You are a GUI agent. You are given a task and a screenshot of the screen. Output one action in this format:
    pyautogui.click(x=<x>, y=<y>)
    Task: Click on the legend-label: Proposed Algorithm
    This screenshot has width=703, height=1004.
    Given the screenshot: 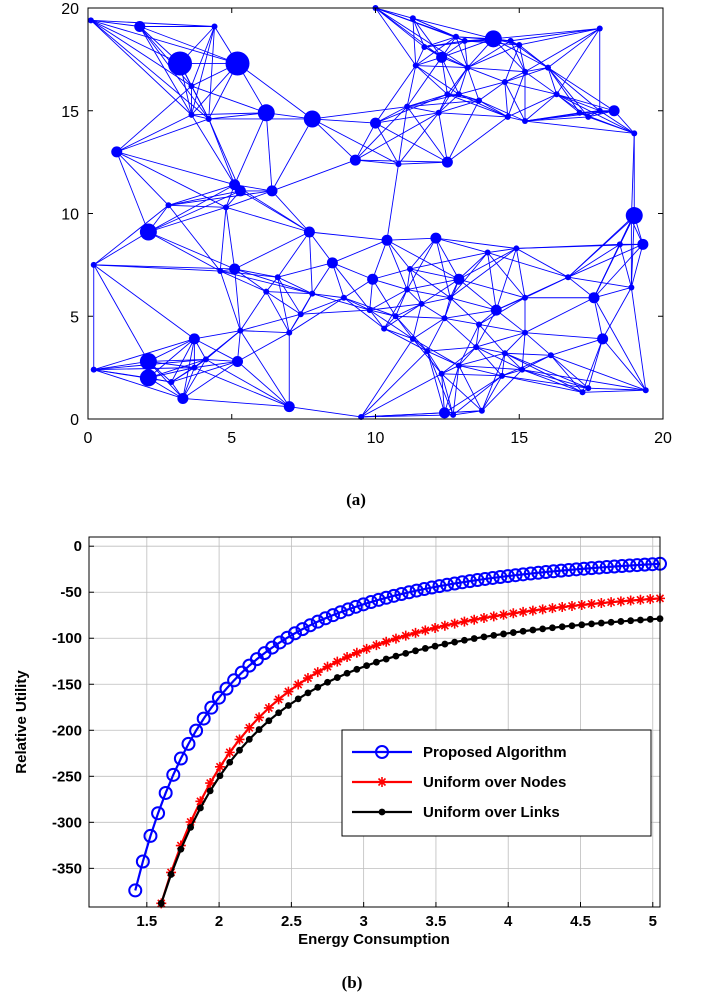 What is the action you would take?
    pyautogui.click(x=495, y=752)
    